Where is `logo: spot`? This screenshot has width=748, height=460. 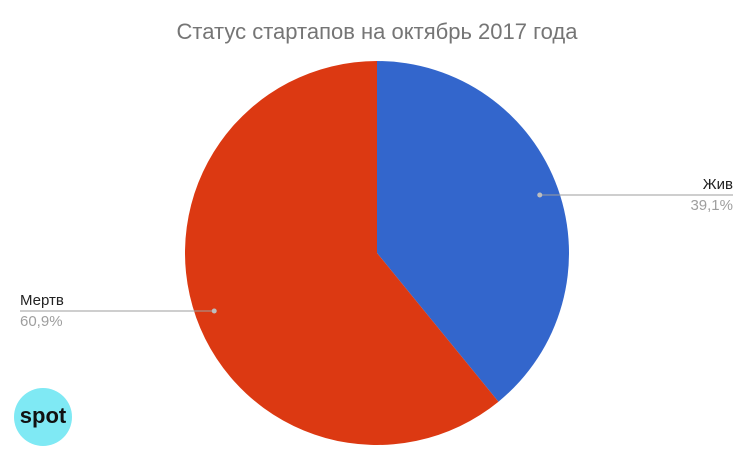 logo: spot is located at coordinates (43, 415).